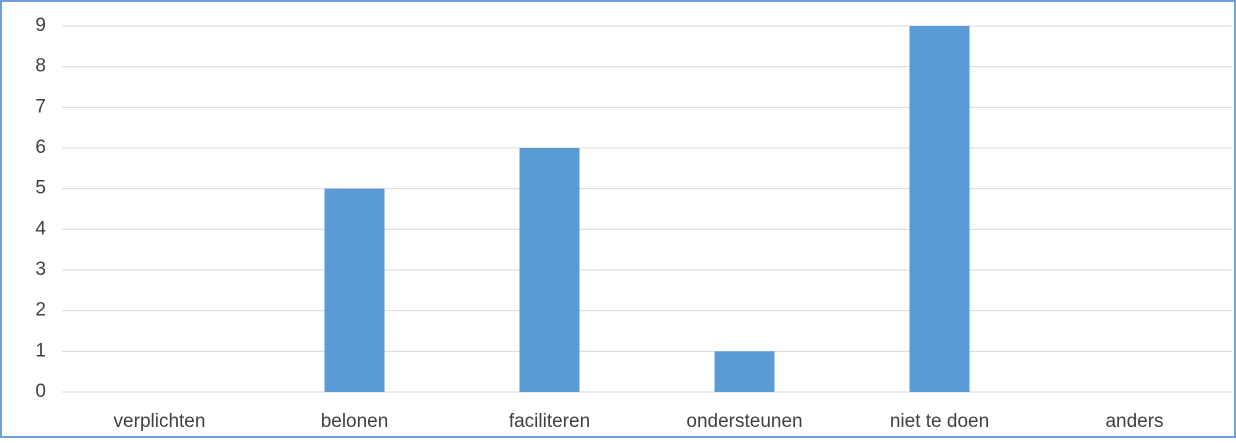 This screenshot has height=443, width=1236. What do you see at coordinates (40, 25) in the screenshot?
I see `y-tick-label: 9` at bounding box center [40, 25].